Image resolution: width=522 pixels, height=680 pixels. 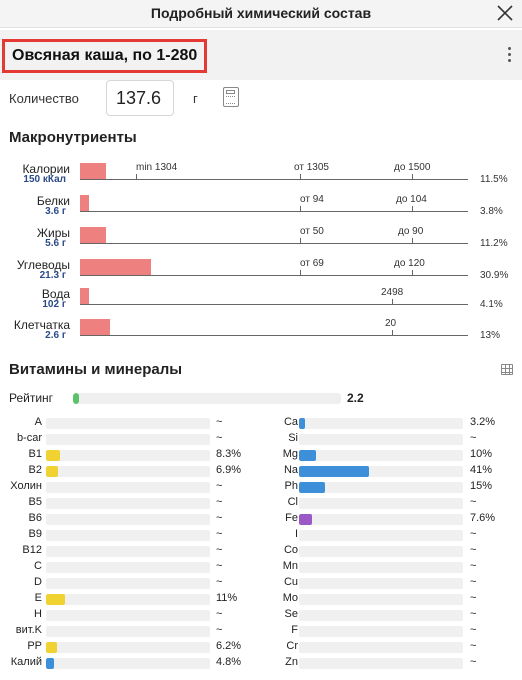 I want to click on rating-bar-fill, so click(x=76, y=398).